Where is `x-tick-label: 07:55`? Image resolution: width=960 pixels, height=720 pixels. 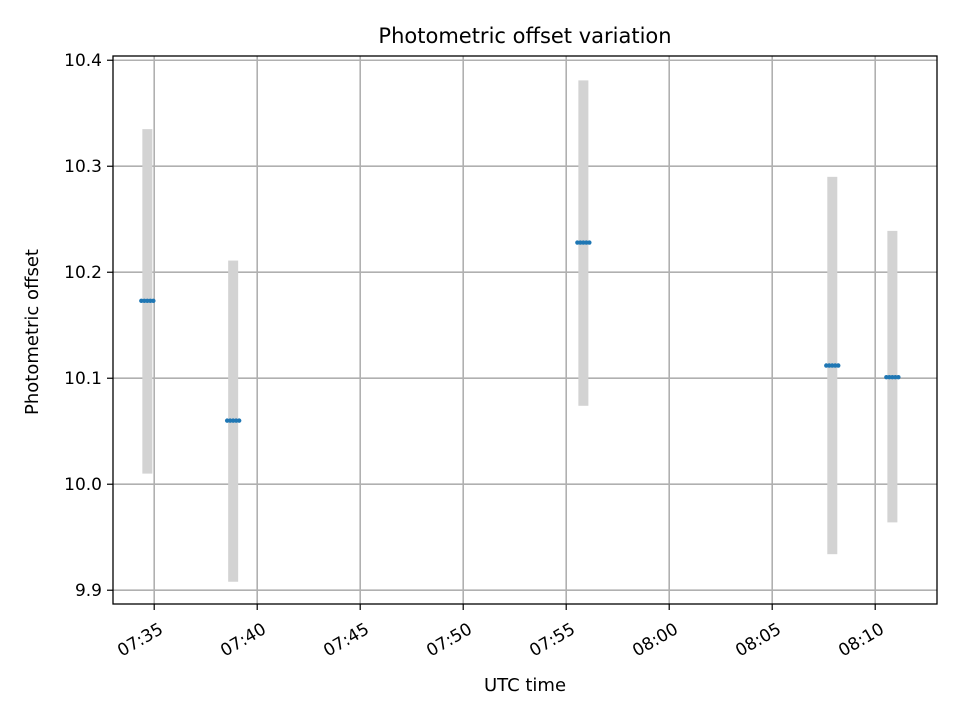
x-tick-label: 07:55 is located at coordinates (552, 640).